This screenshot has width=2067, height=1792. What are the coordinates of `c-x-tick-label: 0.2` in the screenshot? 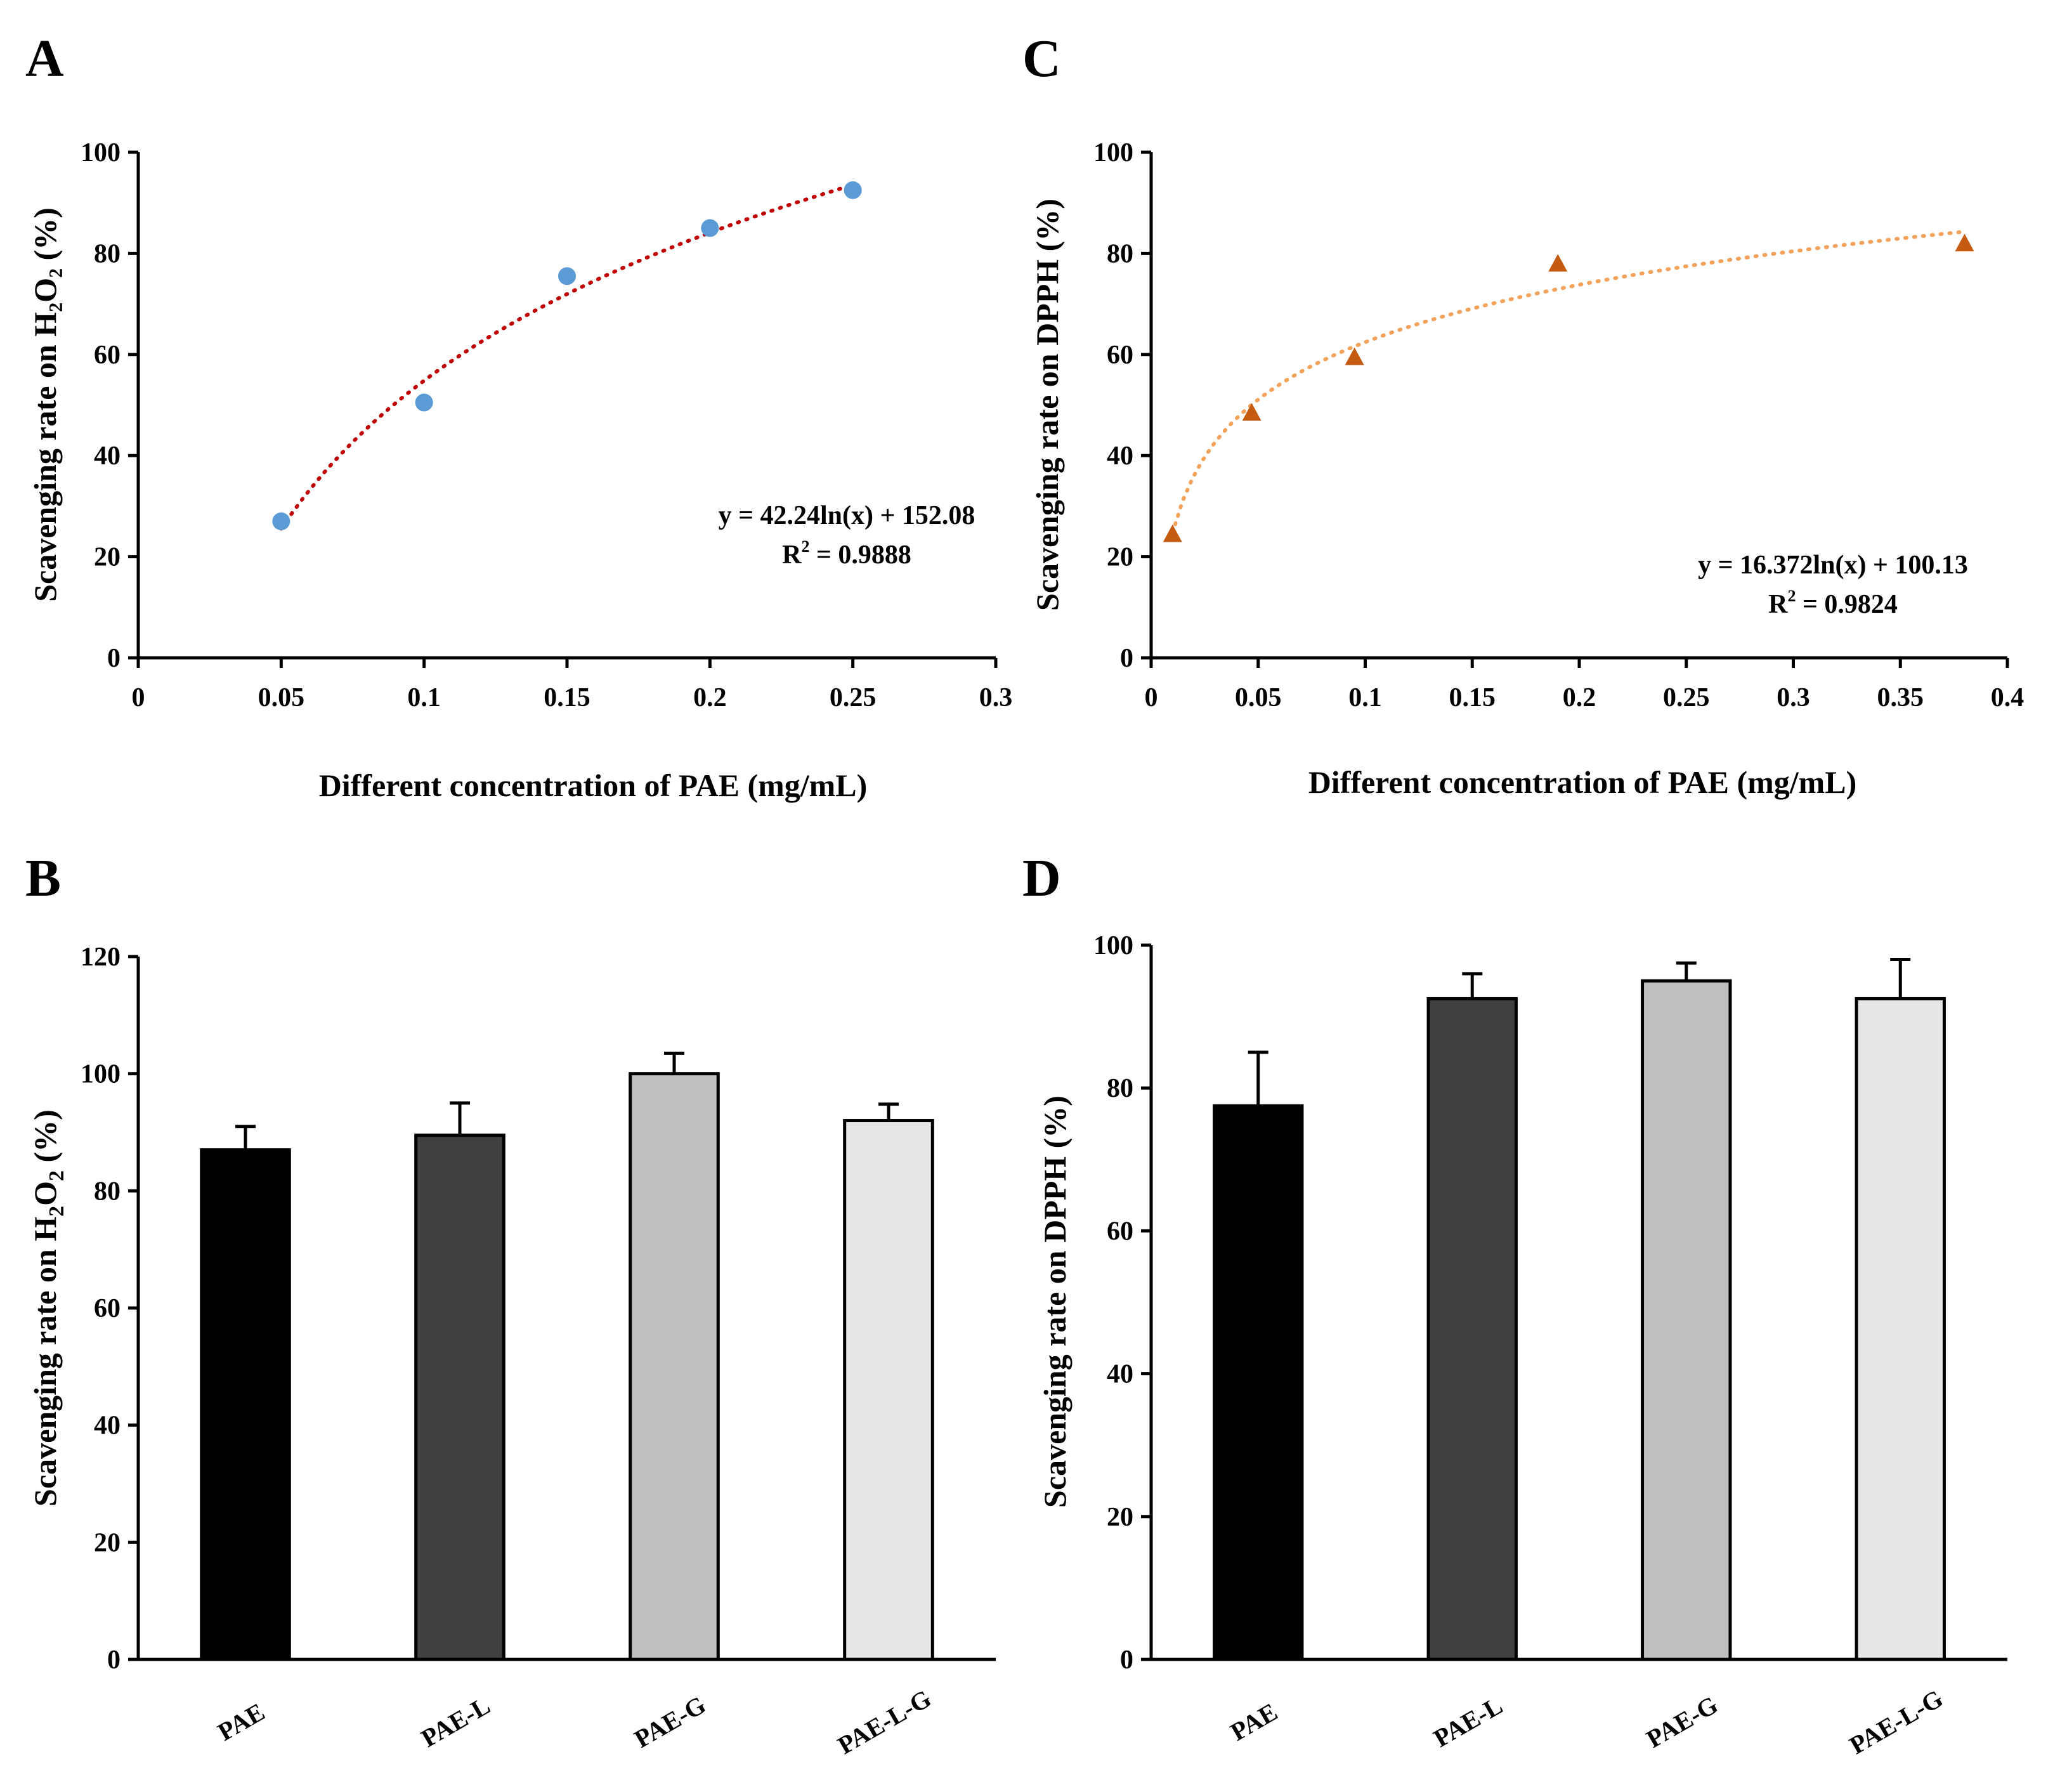 It's located at (1579, 697).